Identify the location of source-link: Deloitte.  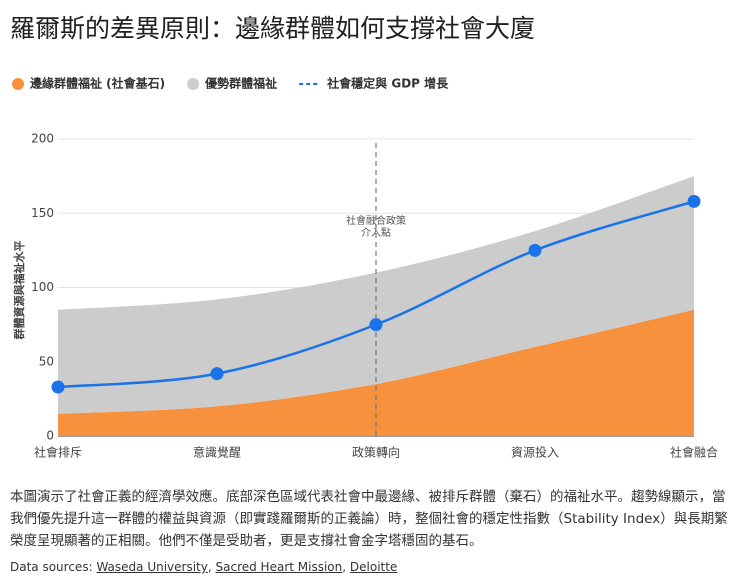
(373, 567).